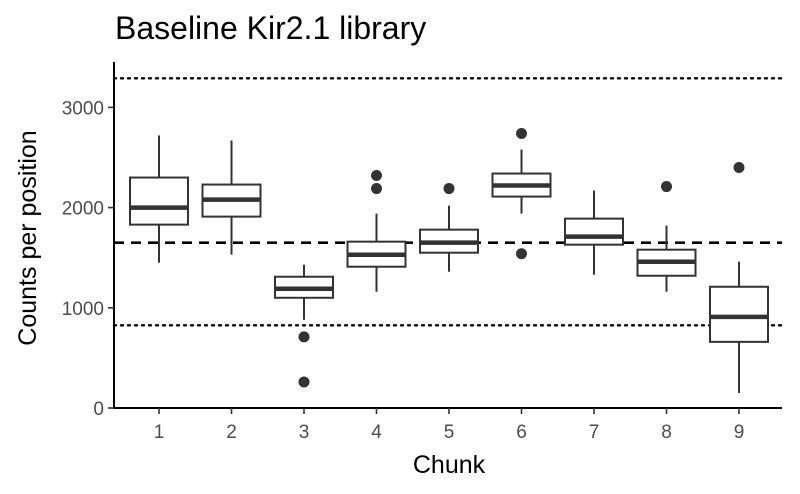 The image size is (800, 494). I want to click on x-tick-label: 5, so click(449, 432).